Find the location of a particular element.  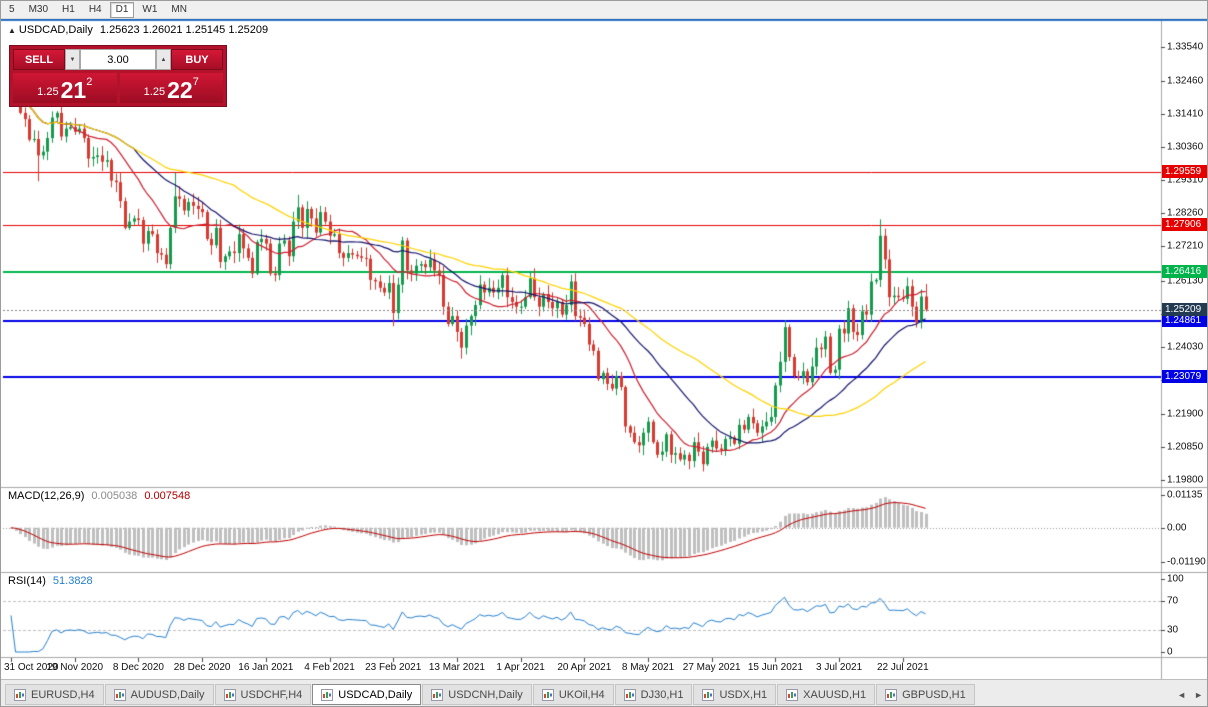

chart-tab-usdcad-daily: USDCAD,Daily is located at coordinates (367, 694).